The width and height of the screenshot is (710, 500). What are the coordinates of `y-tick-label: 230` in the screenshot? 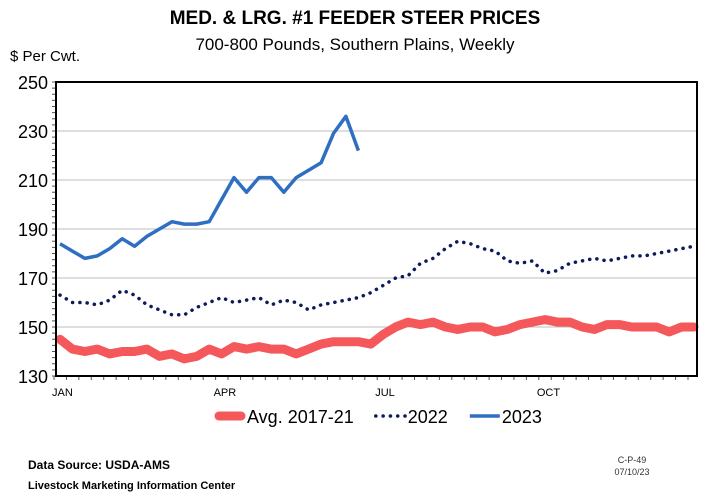 It's located at (33, 132).